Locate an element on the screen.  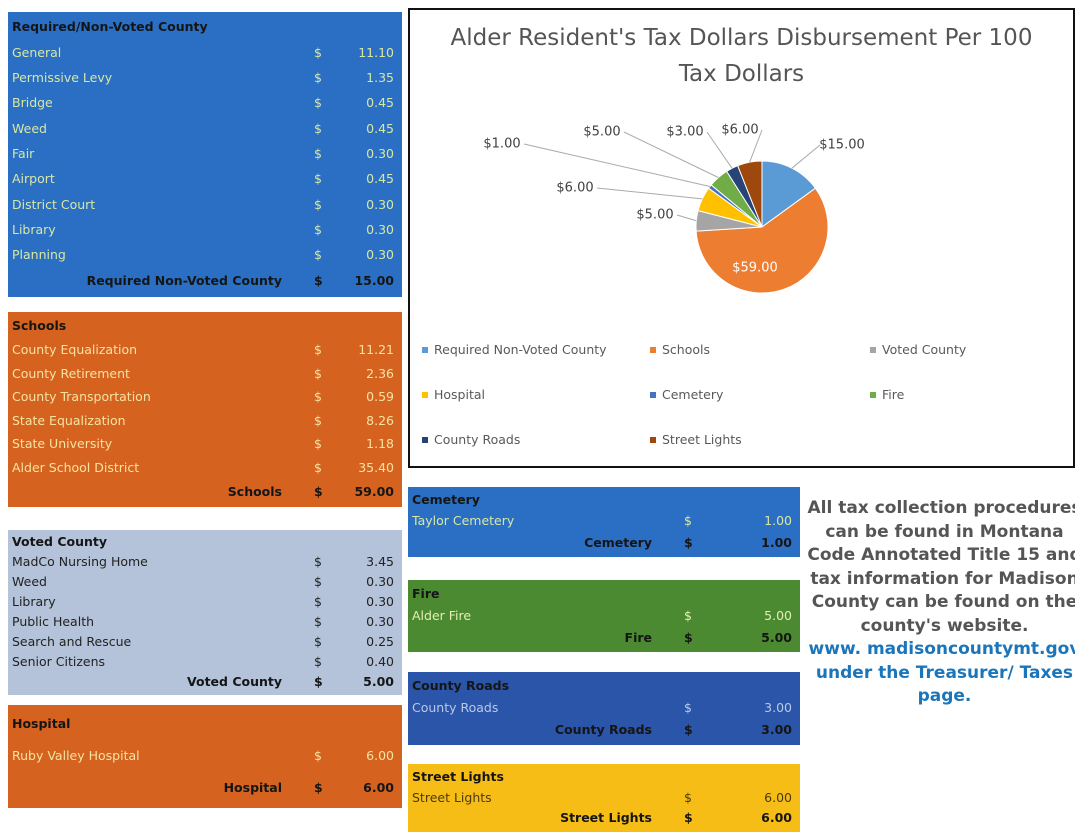
table-total: Street Lights $6.00 is located at coordinates (602, 817).